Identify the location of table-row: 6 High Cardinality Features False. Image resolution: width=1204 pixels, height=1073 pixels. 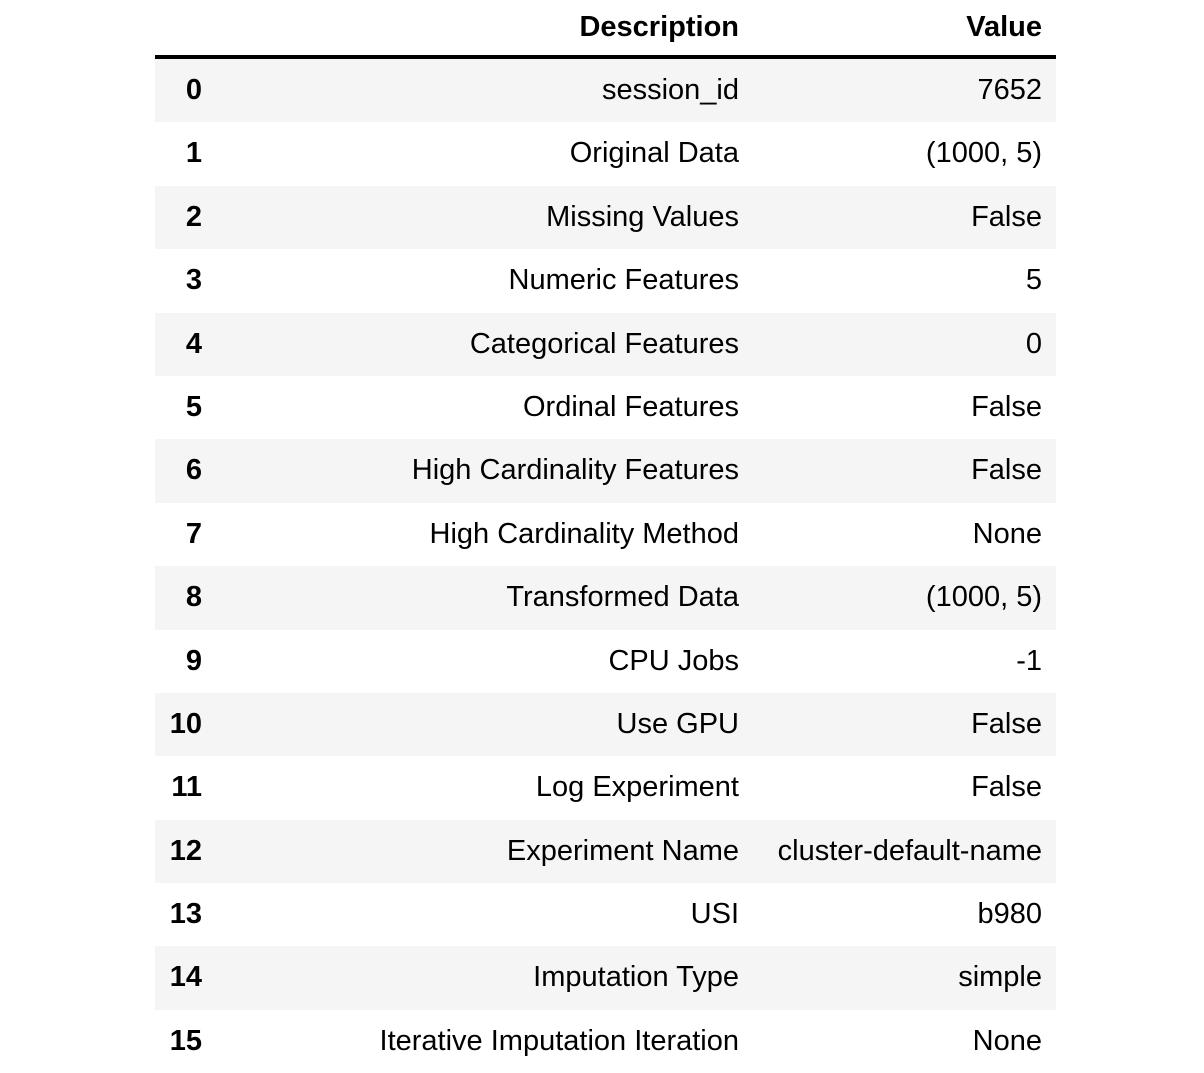
(605, 471).